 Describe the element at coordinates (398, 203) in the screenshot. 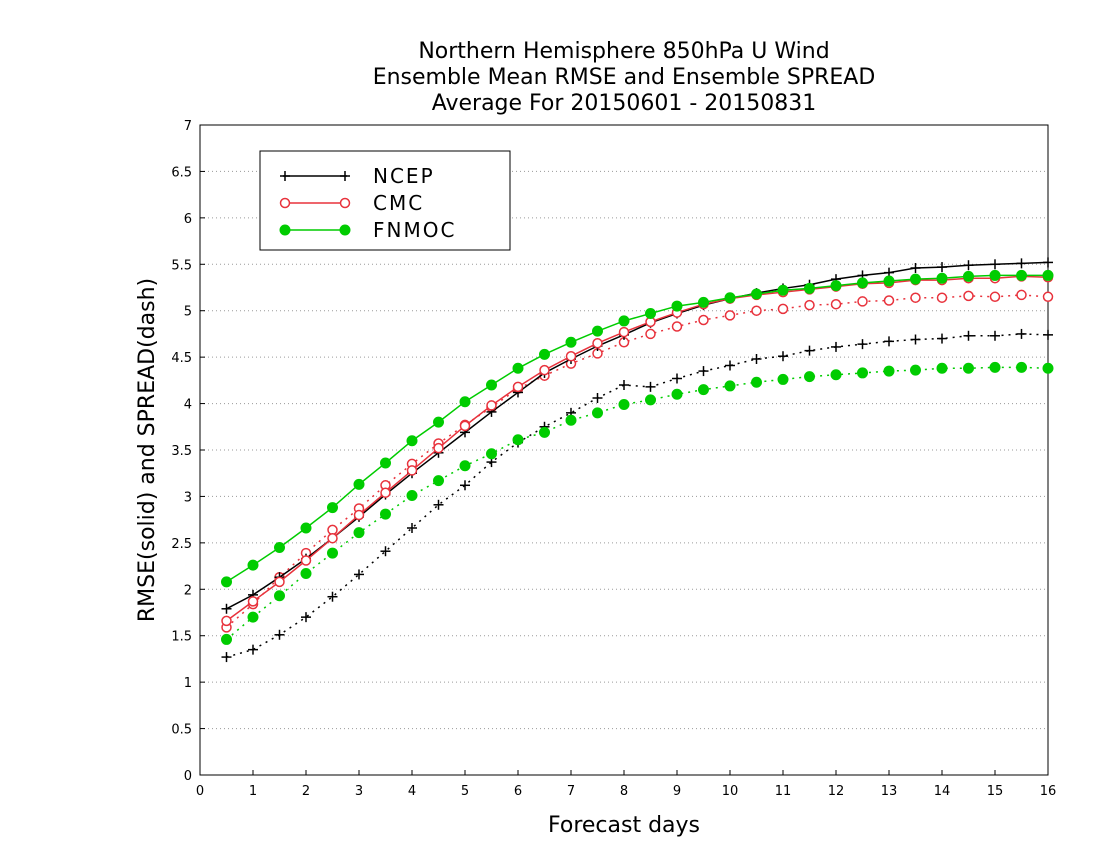

I see `legend-label-cmc: CMC` at that location.